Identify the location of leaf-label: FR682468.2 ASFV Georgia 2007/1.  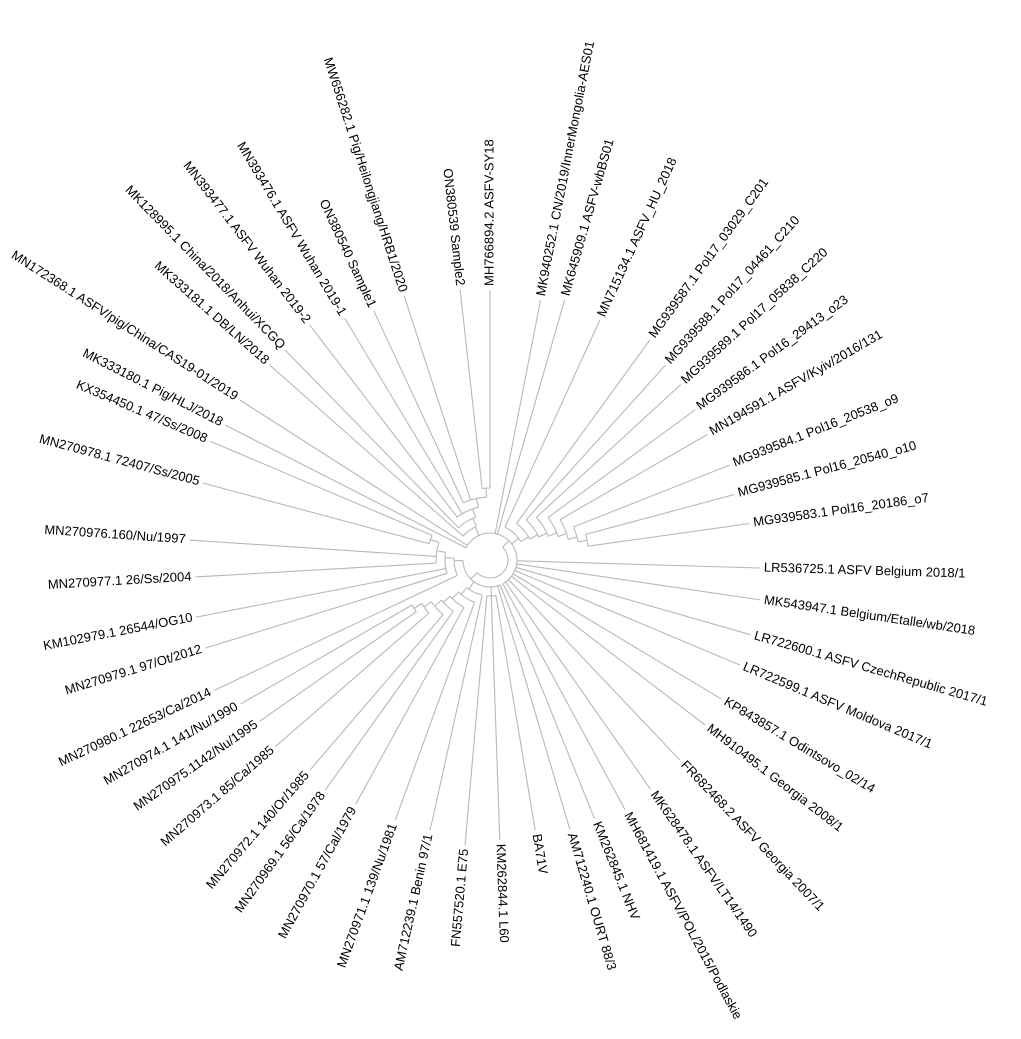
(753, 835).